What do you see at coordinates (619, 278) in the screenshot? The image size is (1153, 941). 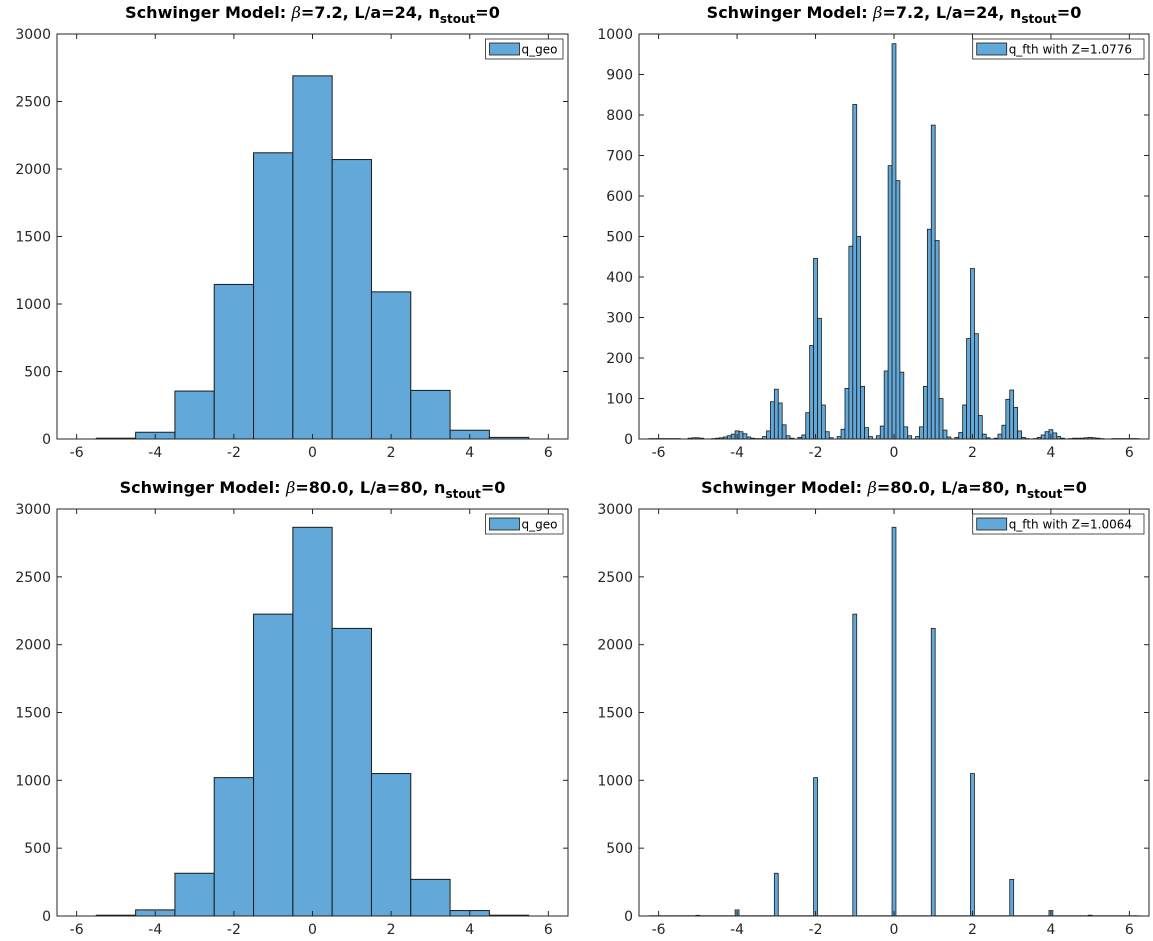 I see `y-tick-label: 400` at bounding box center [619, 278].